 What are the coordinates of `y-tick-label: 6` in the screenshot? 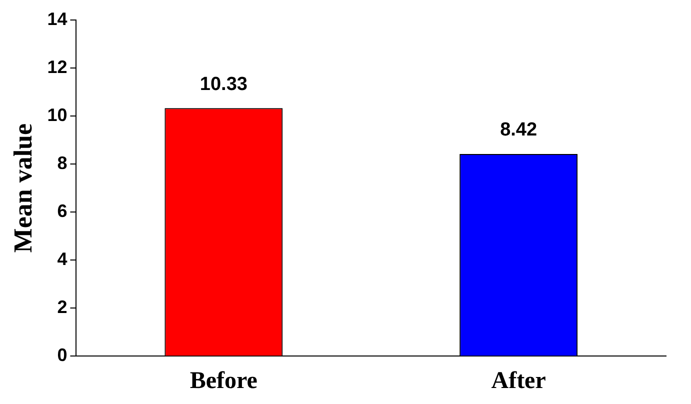 It's located at (62, 211).